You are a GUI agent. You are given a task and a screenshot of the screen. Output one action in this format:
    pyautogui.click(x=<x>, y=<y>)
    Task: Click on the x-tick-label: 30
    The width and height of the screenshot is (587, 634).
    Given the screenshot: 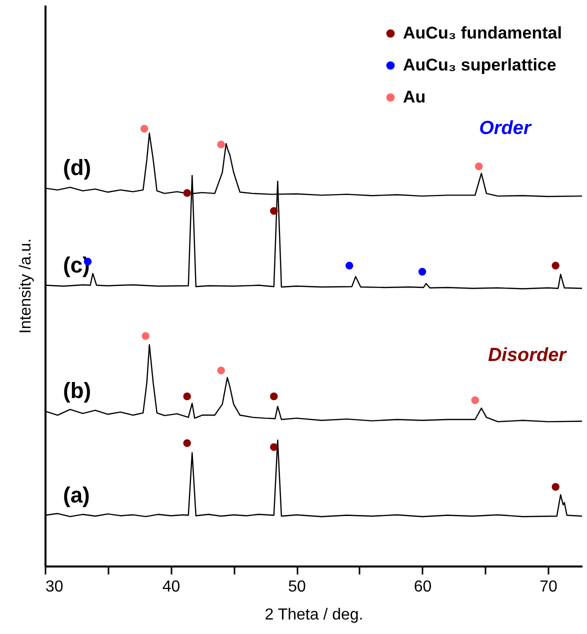 What is the action you would take?
    pyautogui.click(x=55, y=587)
    